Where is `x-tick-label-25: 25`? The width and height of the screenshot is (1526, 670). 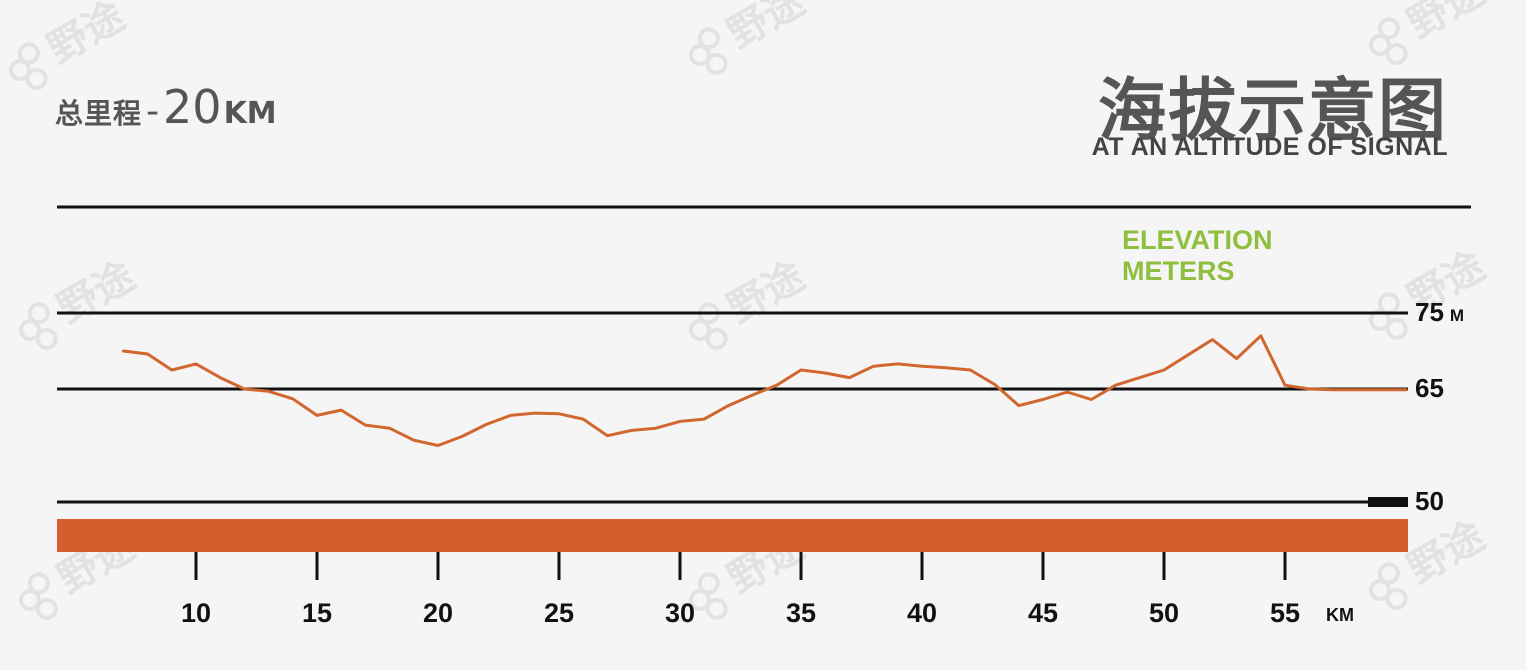
x-tick-label-25: 25 is located at coordinates (559, 613).